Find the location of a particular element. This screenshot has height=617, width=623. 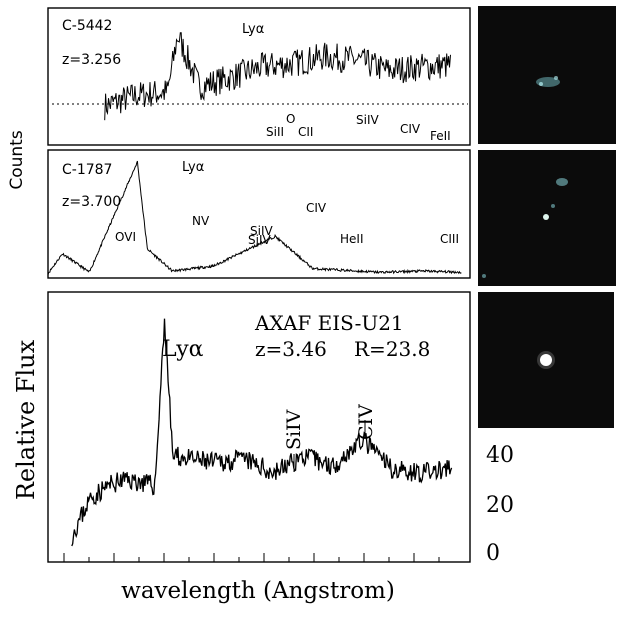

lya-label-3: Lyα is located at coordinates (183, 349).